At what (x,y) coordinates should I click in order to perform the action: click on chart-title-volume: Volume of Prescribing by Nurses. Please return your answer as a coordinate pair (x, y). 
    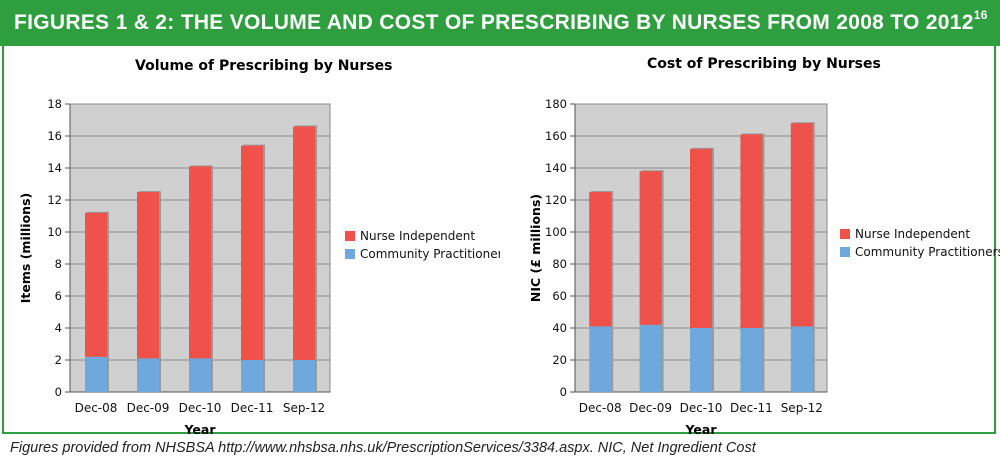
    Looking at the image, I should click on (264, 66).